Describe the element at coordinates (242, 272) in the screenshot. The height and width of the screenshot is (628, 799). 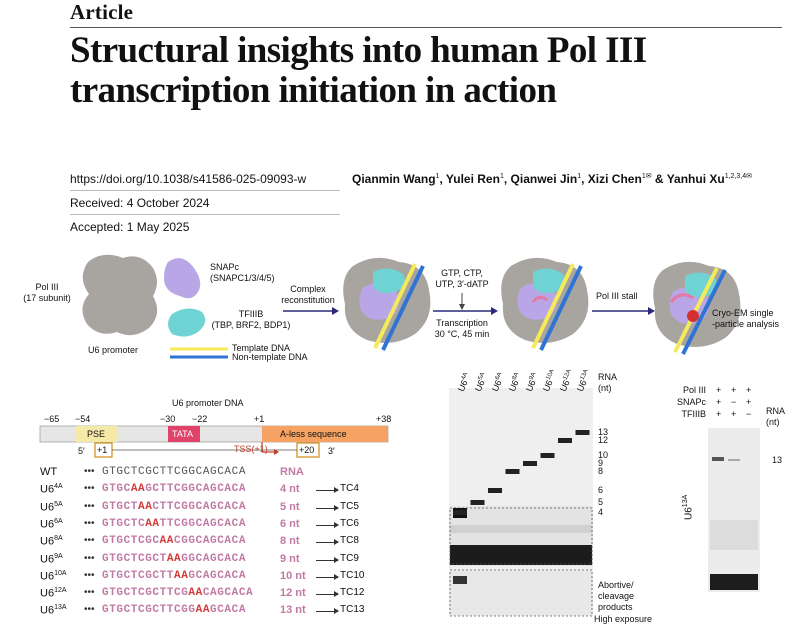
I see `snapc-label: SNAPc (SNAPC1/3/4/5)` at that location.